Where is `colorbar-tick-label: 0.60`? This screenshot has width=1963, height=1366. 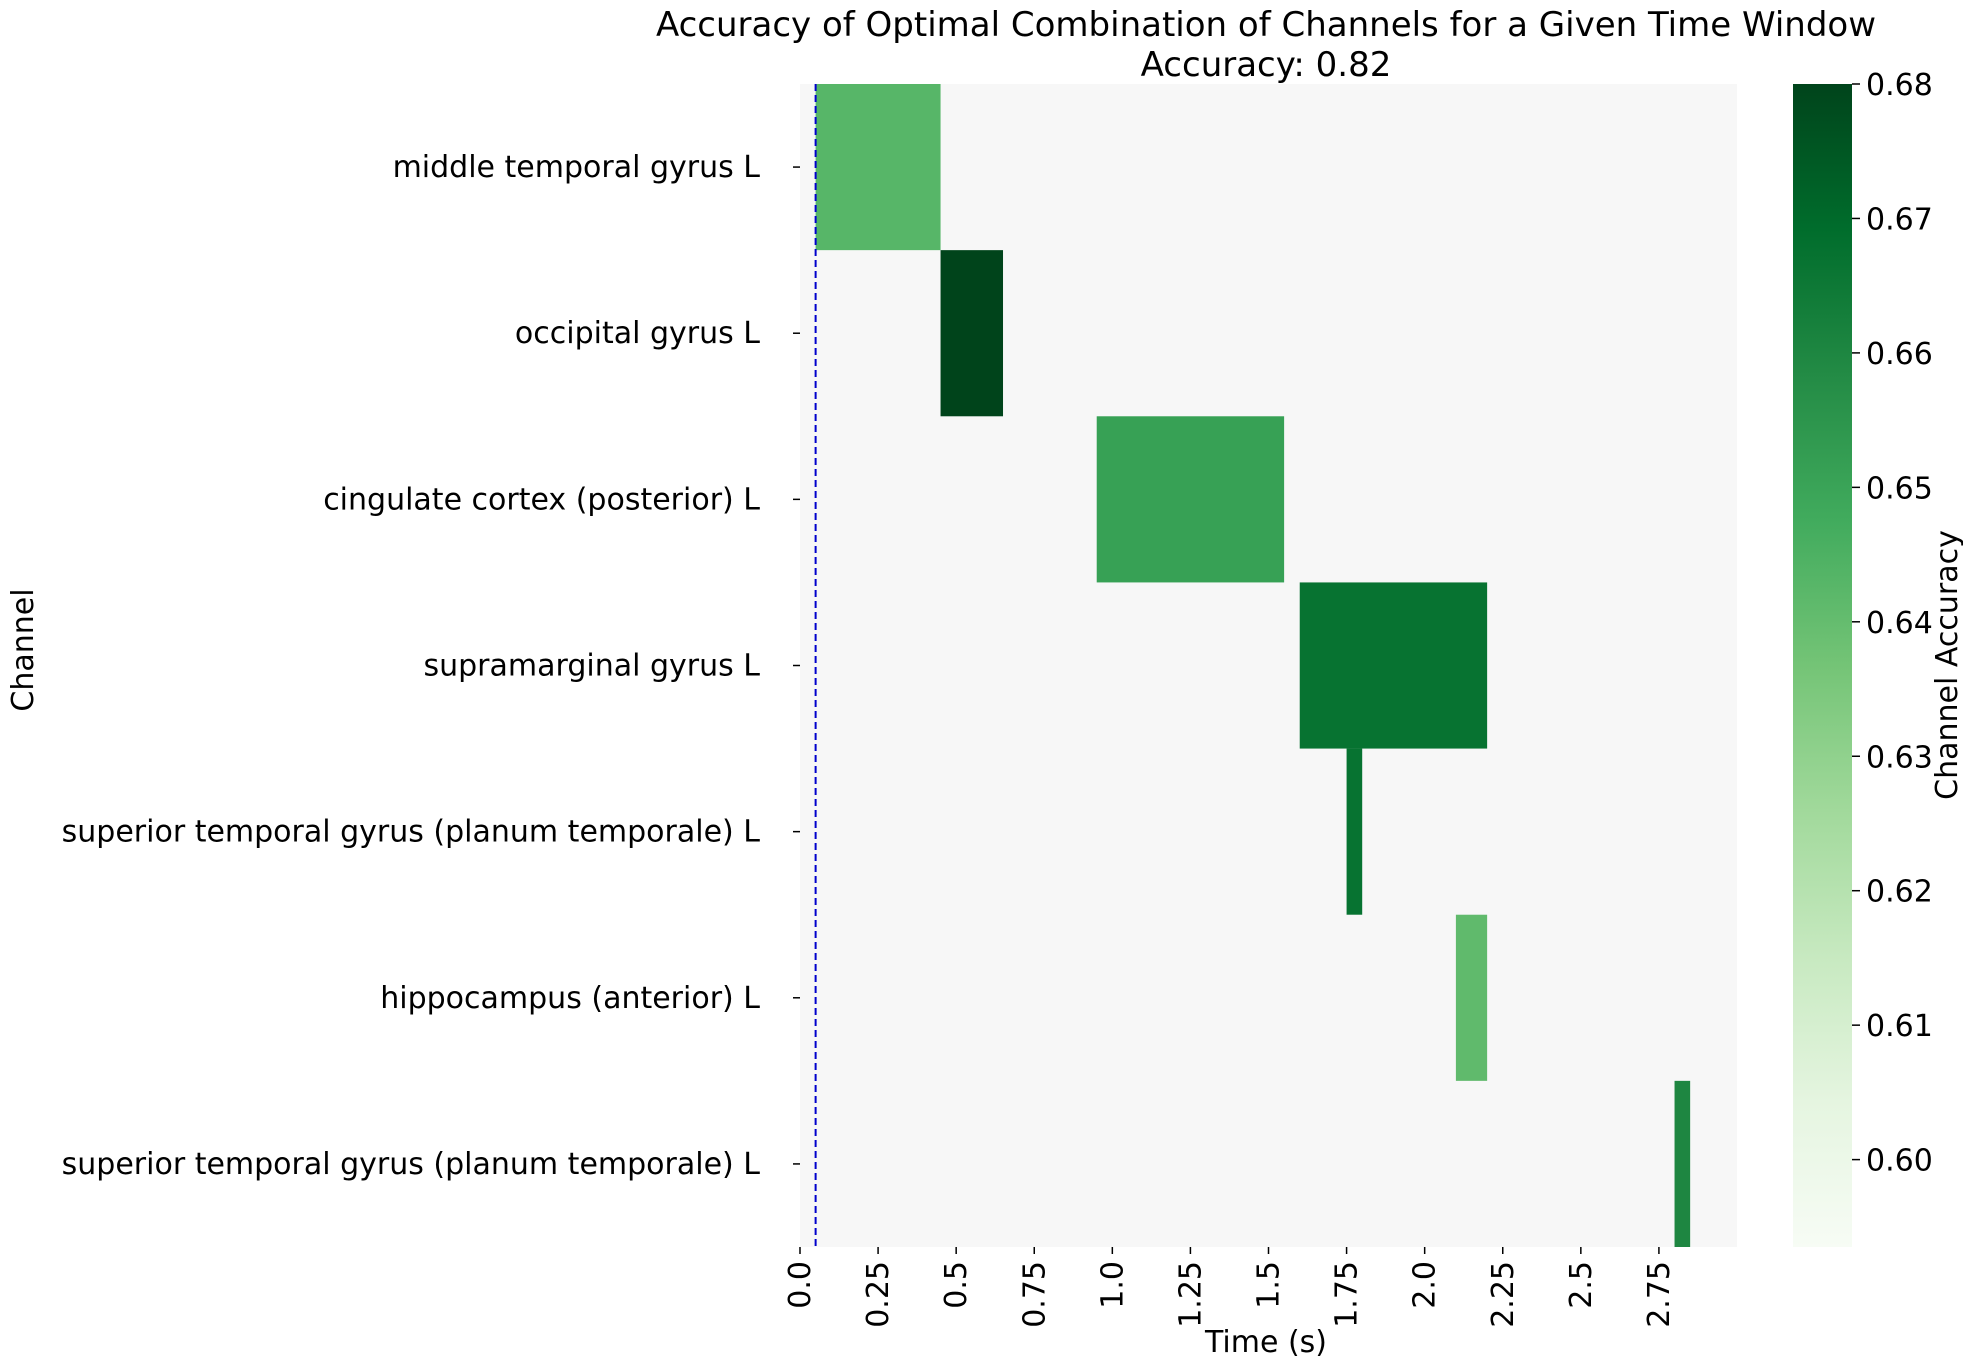 colorbar-tick-label: 0.60 is located at coordinates (1899, 1161).